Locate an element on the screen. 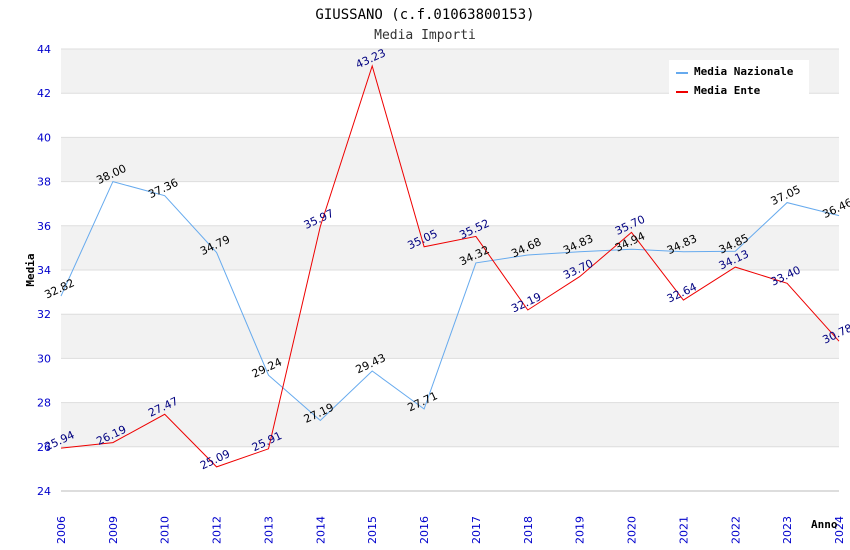 The height and width of the screenshot is (550, 850). y-tick-label: 38 is located at coordinates (44, 182).